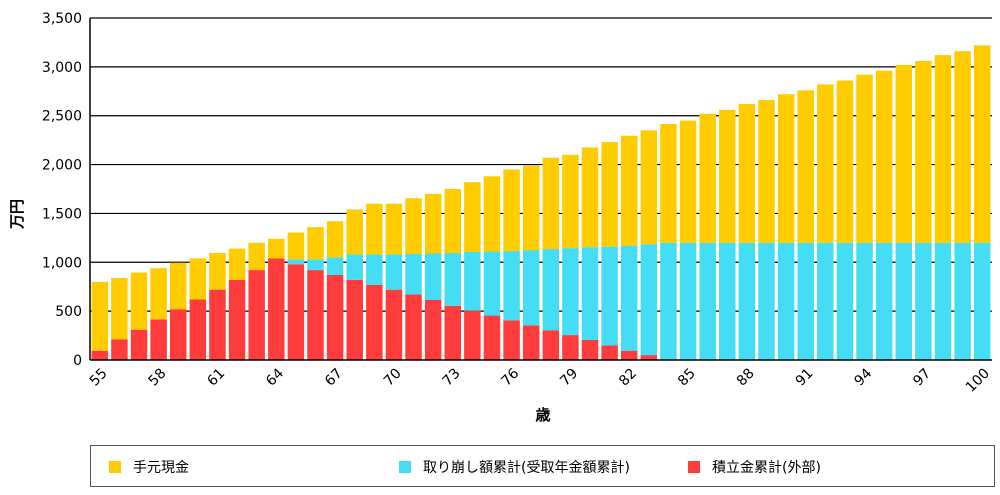 The height and width of the screenshot is (495, 1000). Describe the element at coordinates (452, 378) in the screenshot. I see `x-tick-label: 73` at that location.